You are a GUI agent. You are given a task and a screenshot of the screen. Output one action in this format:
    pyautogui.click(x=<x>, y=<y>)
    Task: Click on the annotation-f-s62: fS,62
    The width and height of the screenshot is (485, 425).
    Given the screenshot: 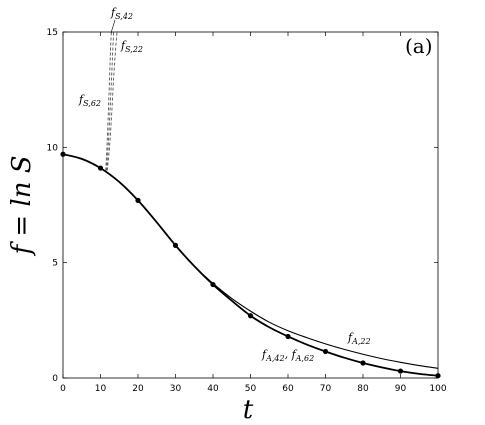 What is the action you would take?
    pyautogui.click(x=89, y=100)
    